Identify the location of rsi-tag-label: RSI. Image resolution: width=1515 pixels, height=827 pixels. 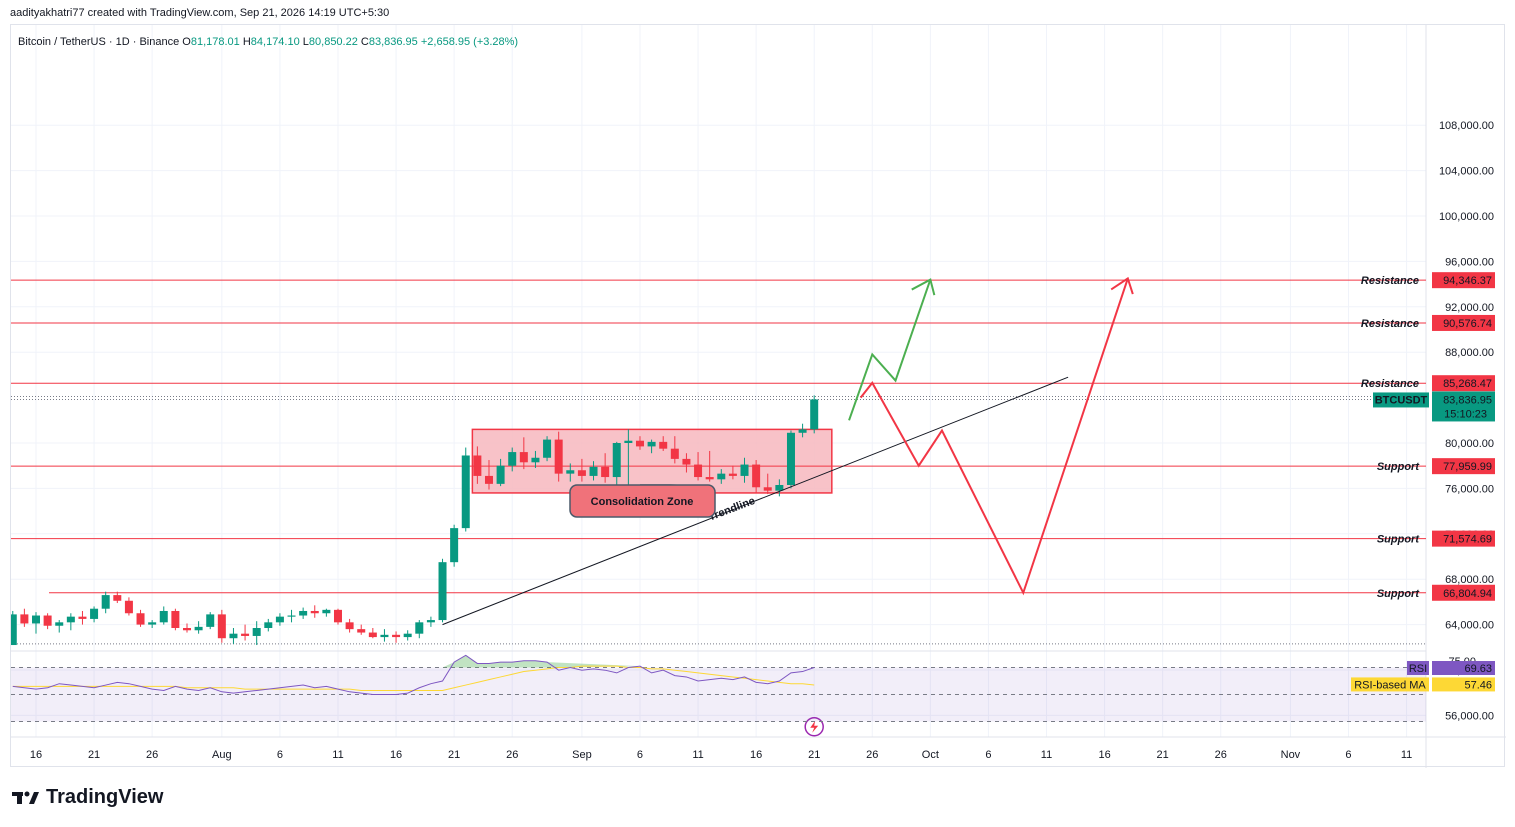
(1418, 669).